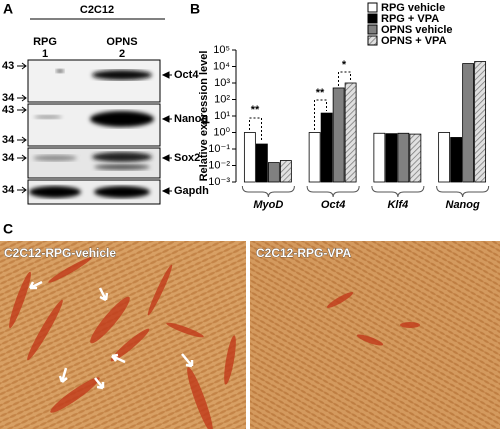  I want to click on y-tick-label: 10², so click(222, 99).